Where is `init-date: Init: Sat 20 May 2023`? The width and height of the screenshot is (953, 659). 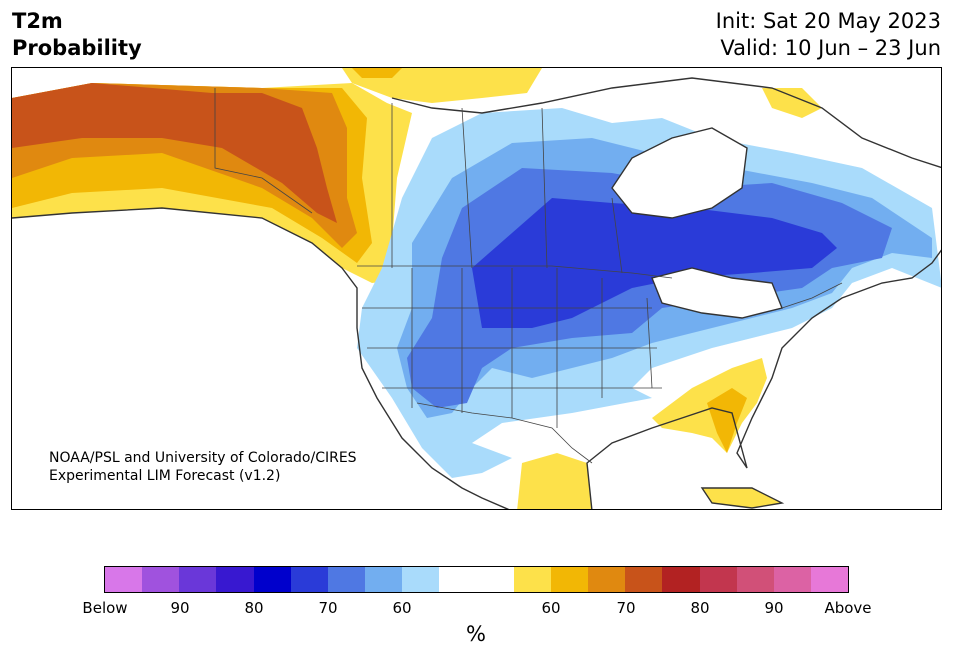 init-date: Init: Sat 20 May 2023 is located at coordinates (828, 21).